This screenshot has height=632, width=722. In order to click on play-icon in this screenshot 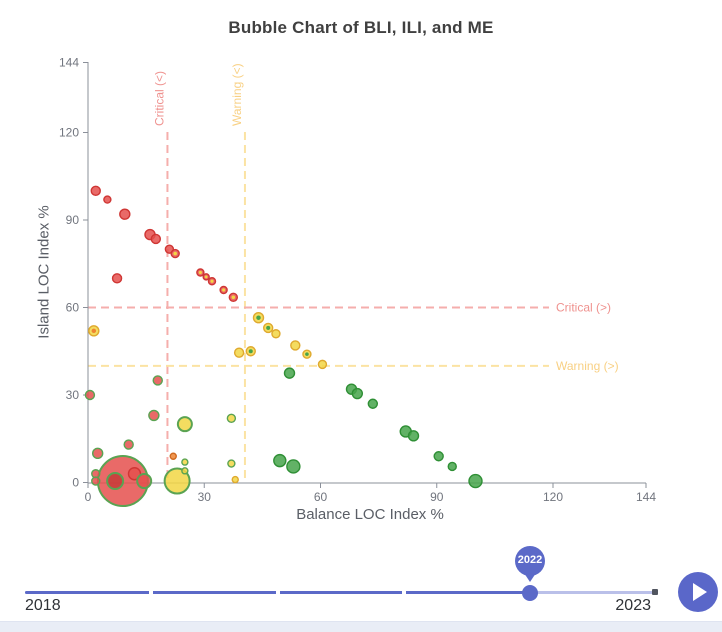, I will do `click(700, 592)`.